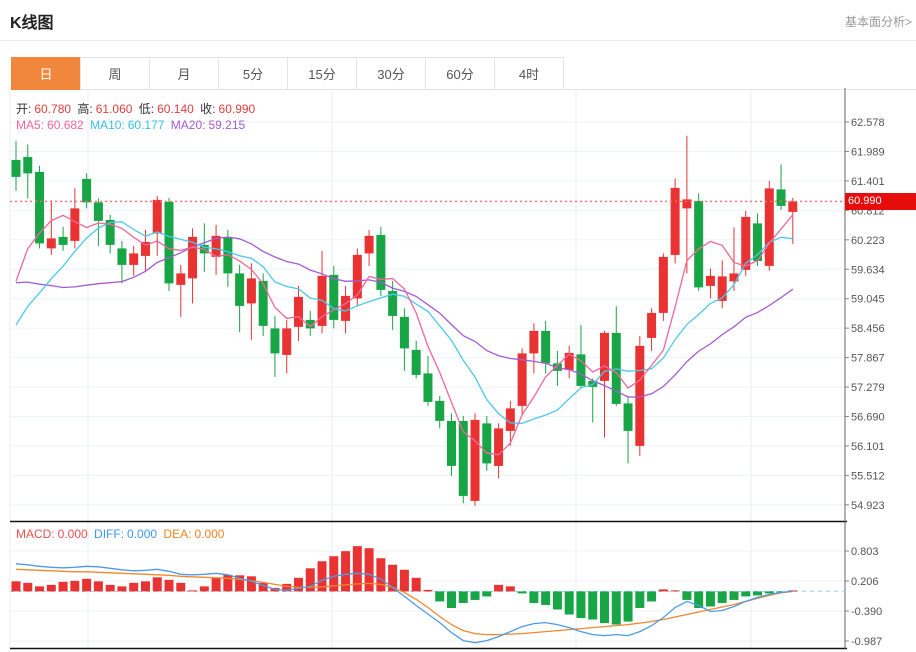 This screenshot has width=916, height=652. I want to click on low-value: 60.140, so click(175, 109).